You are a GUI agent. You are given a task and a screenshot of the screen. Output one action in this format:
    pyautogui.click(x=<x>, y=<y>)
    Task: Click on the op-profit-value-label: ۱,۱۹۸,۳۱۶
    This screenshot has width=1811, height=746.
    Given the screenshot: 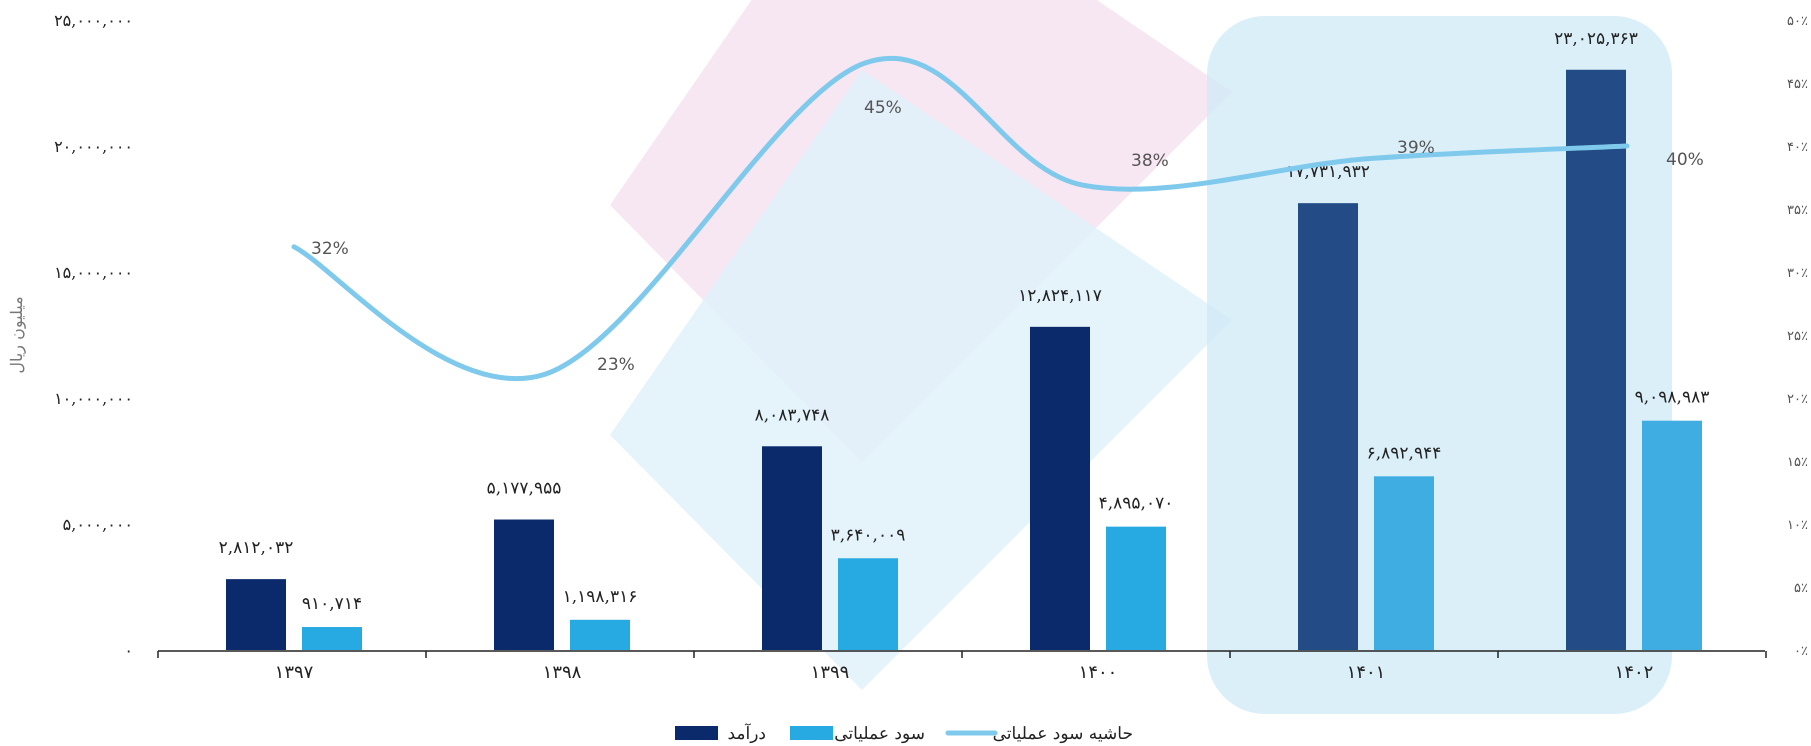 What is the action you would take?
    pyautogui.click(x=600, y=597)
    